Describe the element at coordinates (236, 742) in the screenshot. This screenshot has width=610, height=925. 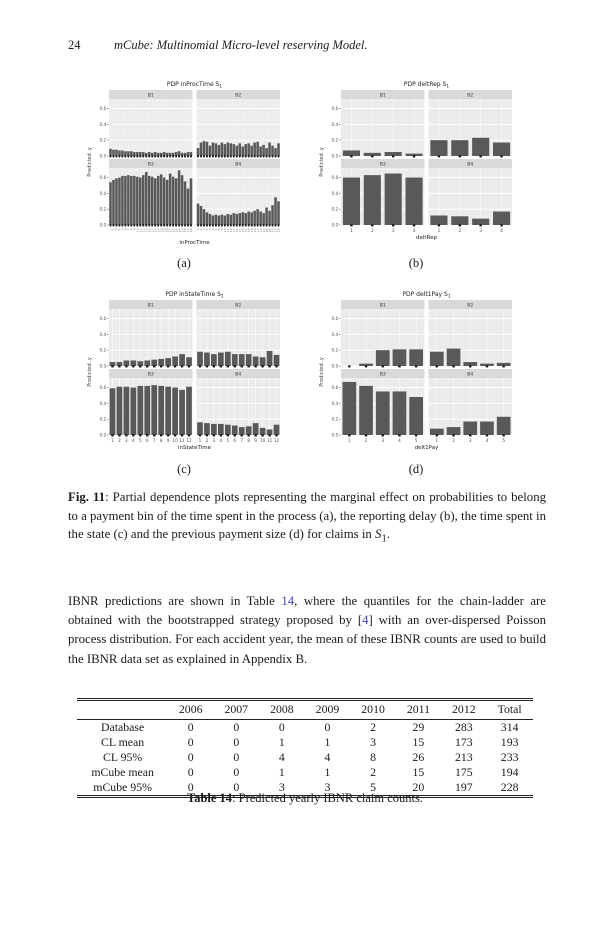
I see `table-cell: 0` at that location.